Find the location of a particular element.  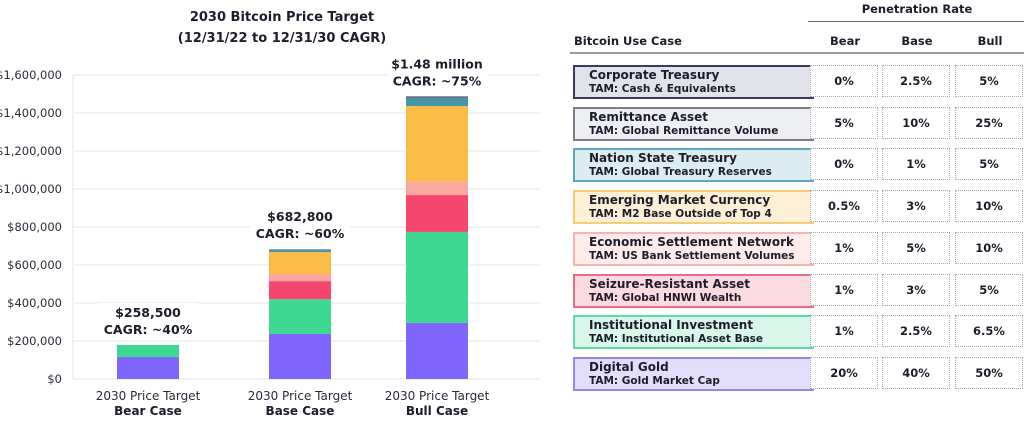

bar-cagr-label: CAGR: ~60% is located at coordinates (300, 233).